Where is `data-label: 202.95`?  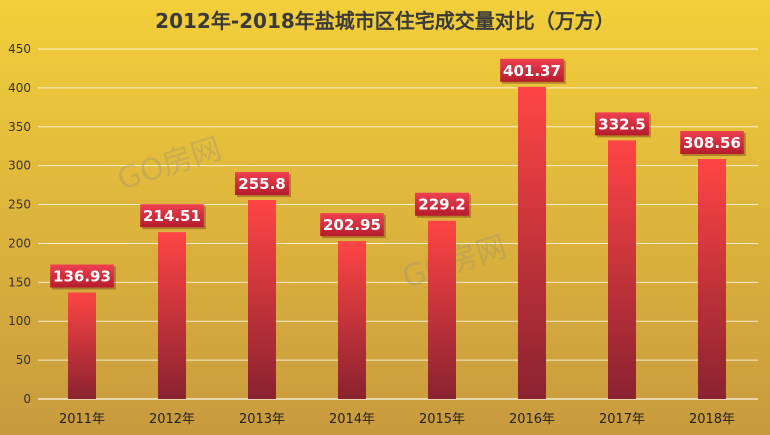
data-label: 202.95 is located at coordinates (353, 226).